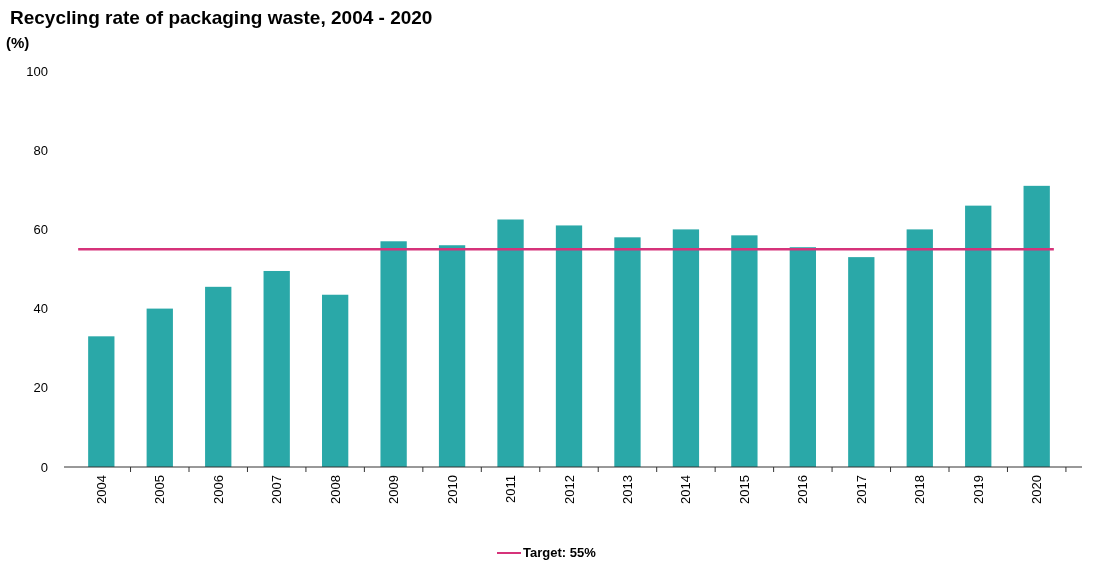 The width and height of the screenshot is (1094, 565). I want to click on y-tick-label: 60, so click(40, 229).